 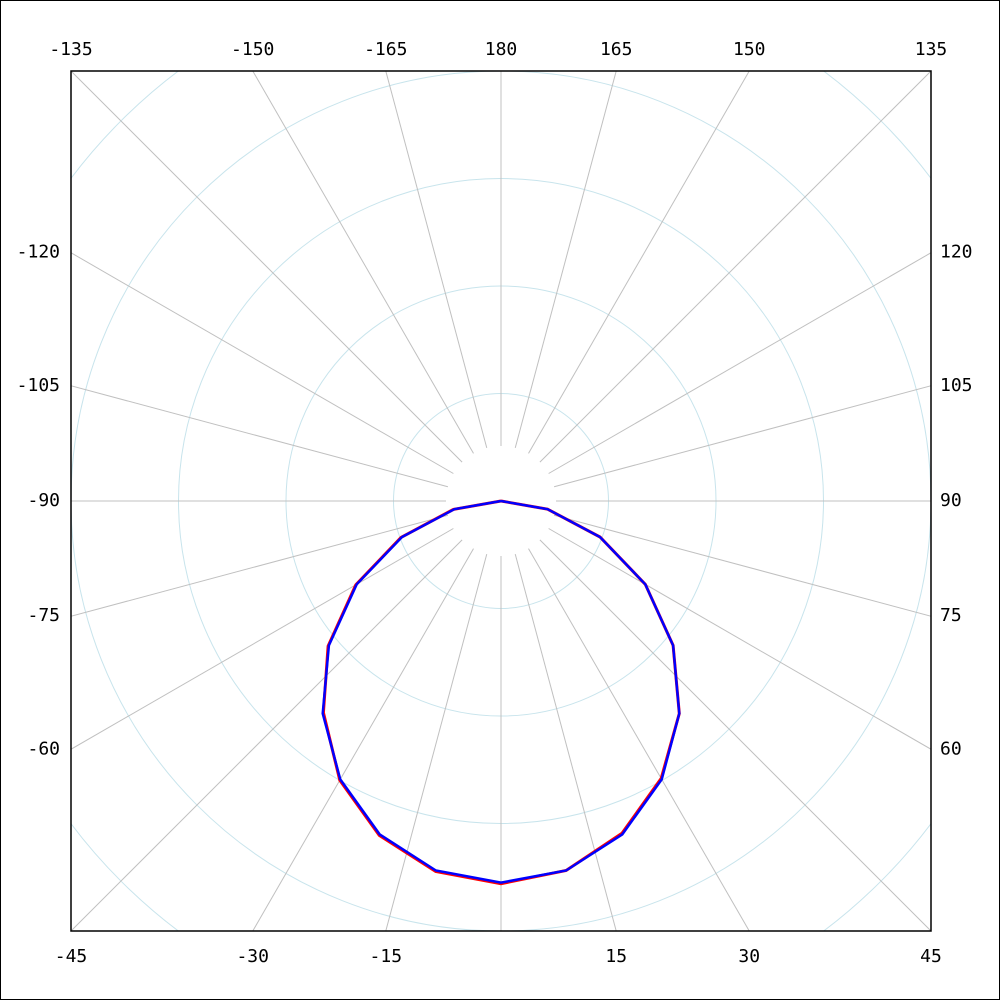 What do you see at coordinates (71, 956) in the screenshot?
I see `theta-tick-label: -45` at bounding box center [71, 956].